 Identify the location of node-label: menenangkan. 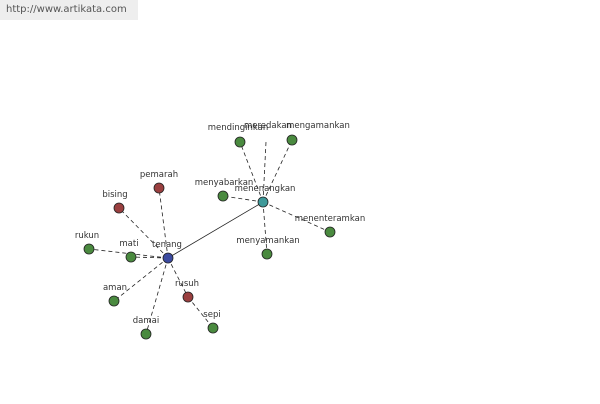
(265, 189).